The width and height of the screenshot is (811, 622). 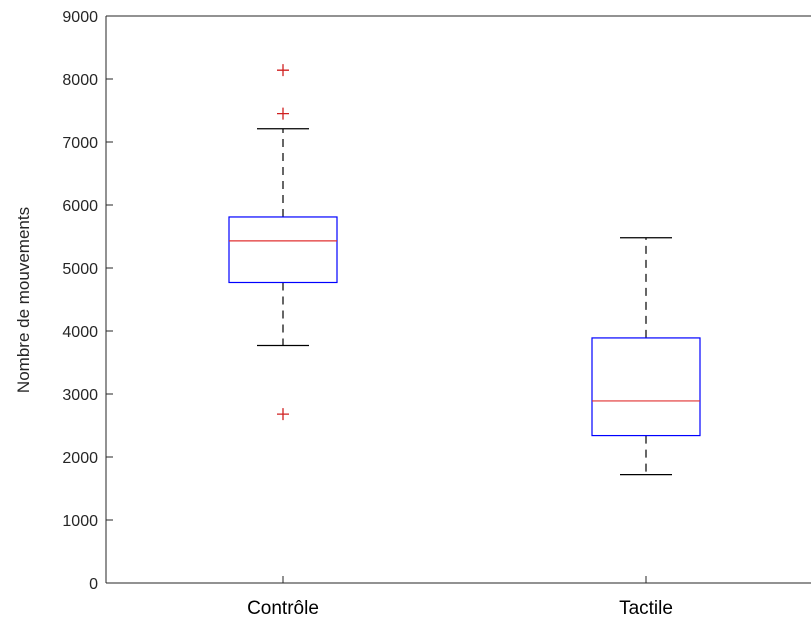 What do you see at coordinates (80, 395) in the screenshot?
I see `y-tick-label: 3000` at bounding box center [80, 395].